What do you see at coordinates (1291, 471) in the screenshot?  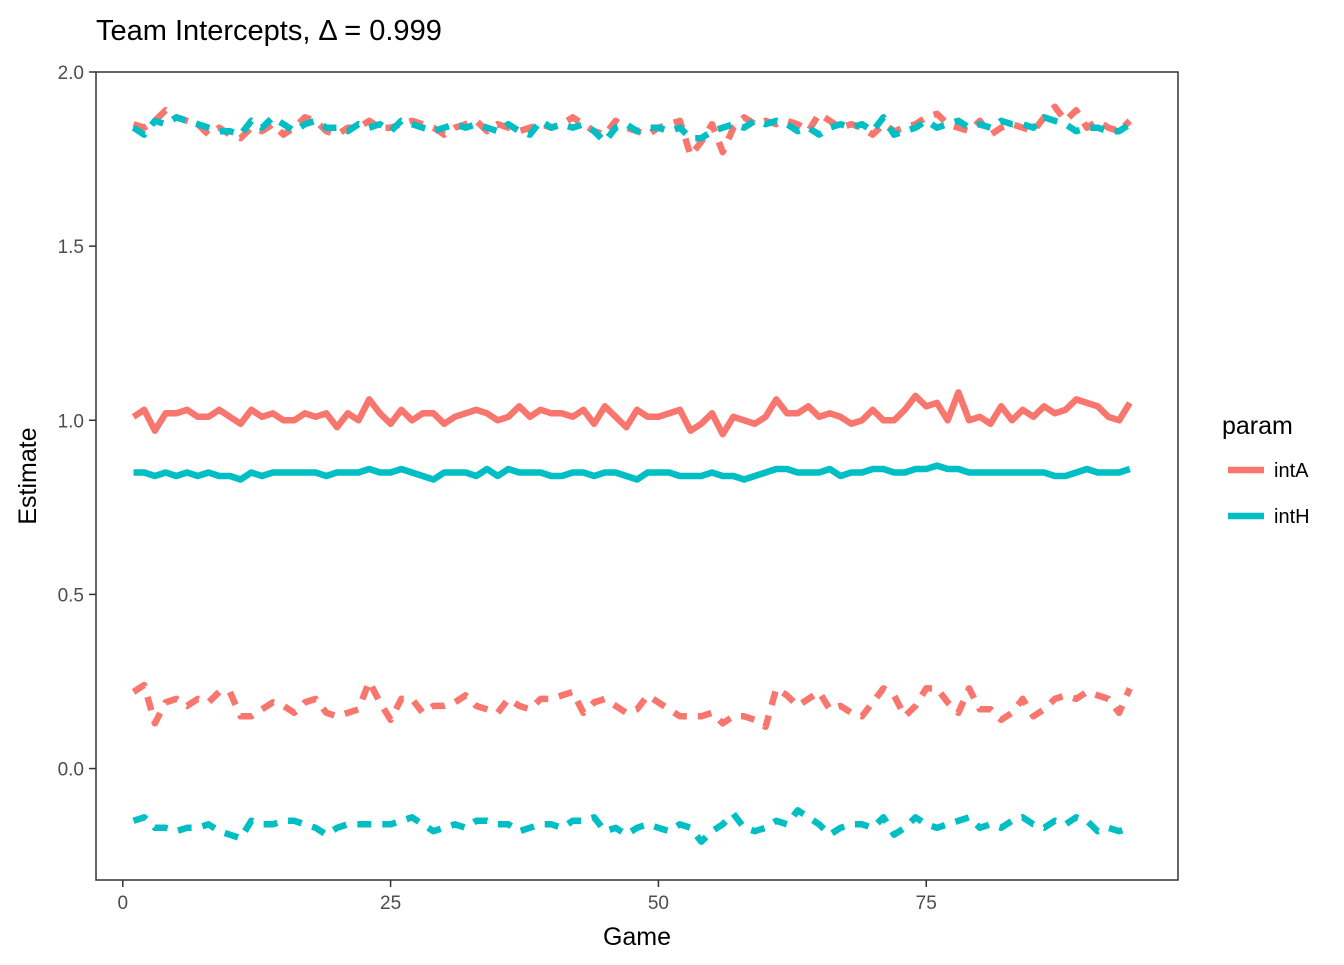 I see `legend-label-intA: intA` at bounding box center [1291, 471].